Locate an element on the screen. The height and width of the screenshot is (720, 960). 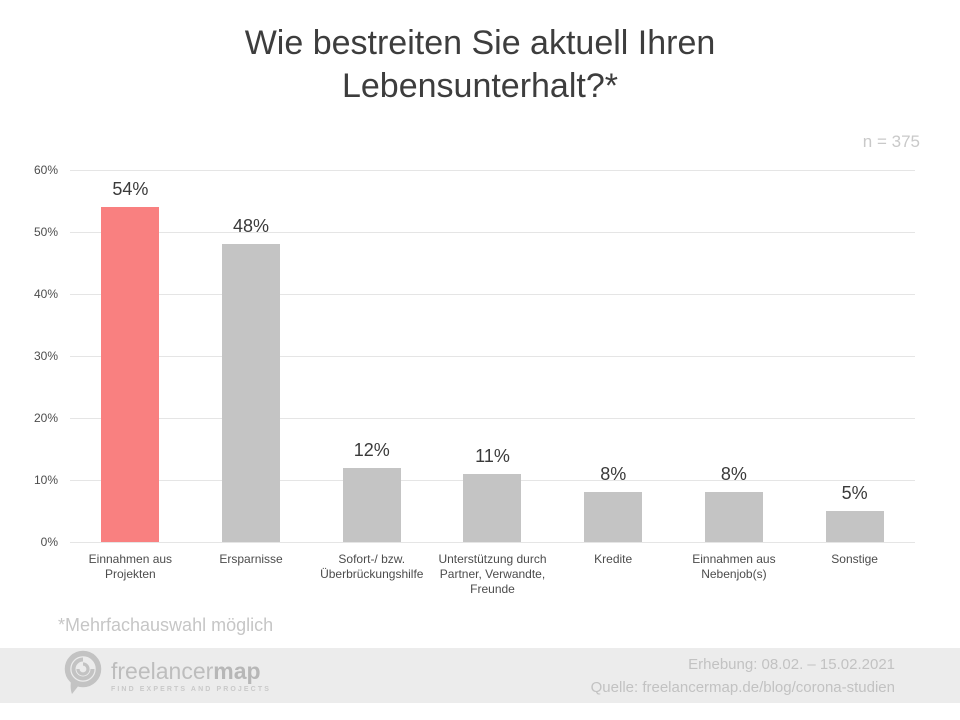
bar-column: 48% Ersparnisse is located at coordinates (251, 368).